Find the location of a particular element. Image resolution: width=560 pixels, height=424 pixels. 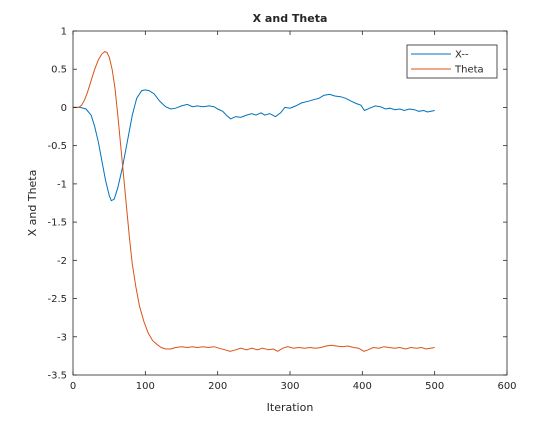

x-tick-label: 300 is located at coordinates (289, 386).